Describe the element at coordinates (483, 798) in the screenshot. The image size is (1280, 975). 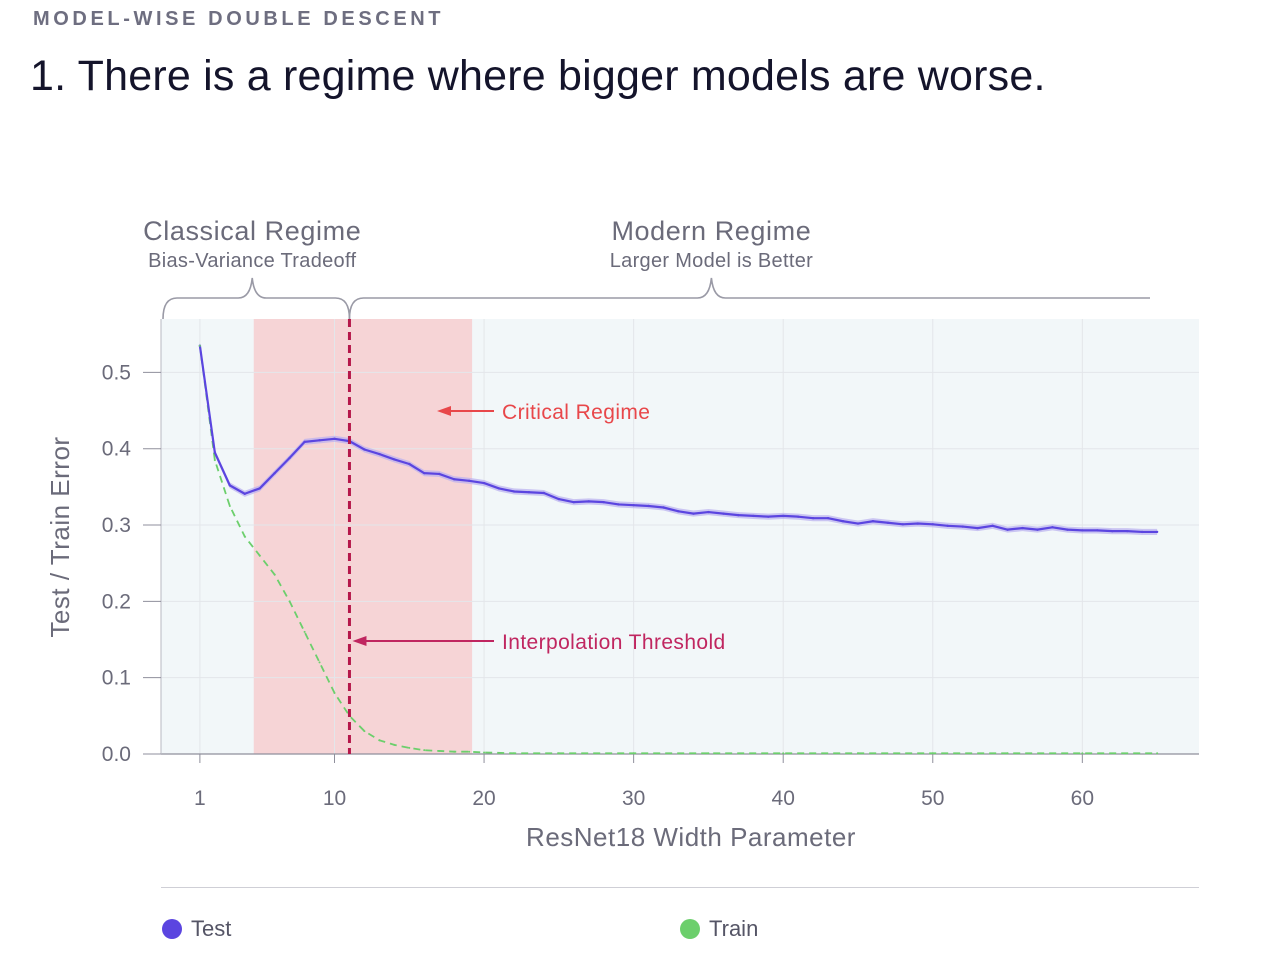
I see `x-tick-label: 20` at that location.